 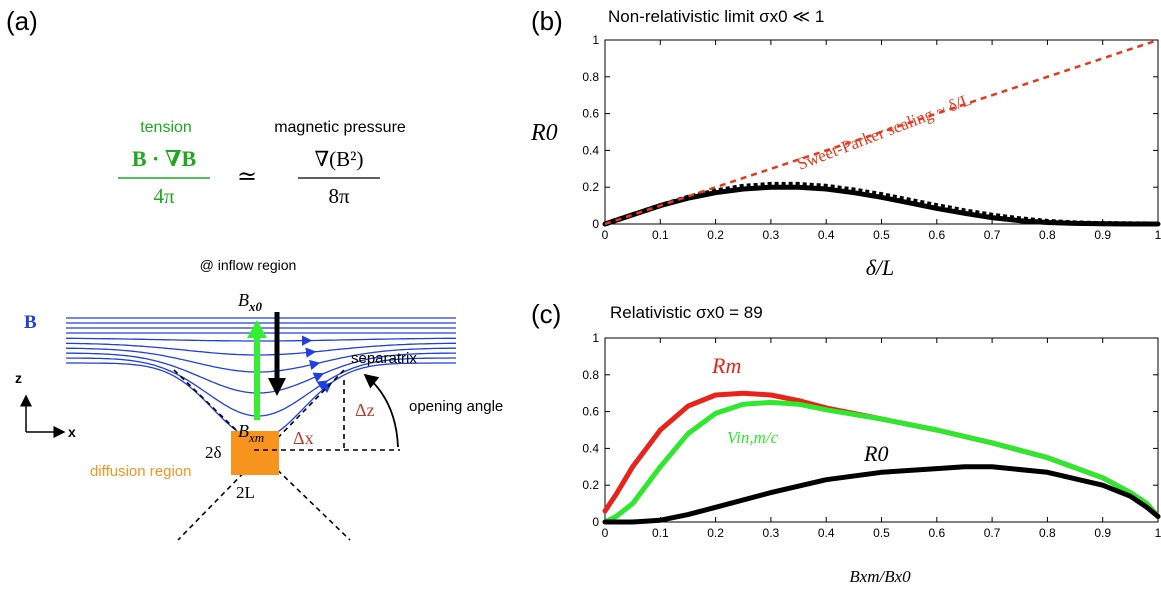 What do you see at coordinates (213, 452) in the screenshot?
I see `two-delta-label: 2δ` at bounding box center [213, 452].